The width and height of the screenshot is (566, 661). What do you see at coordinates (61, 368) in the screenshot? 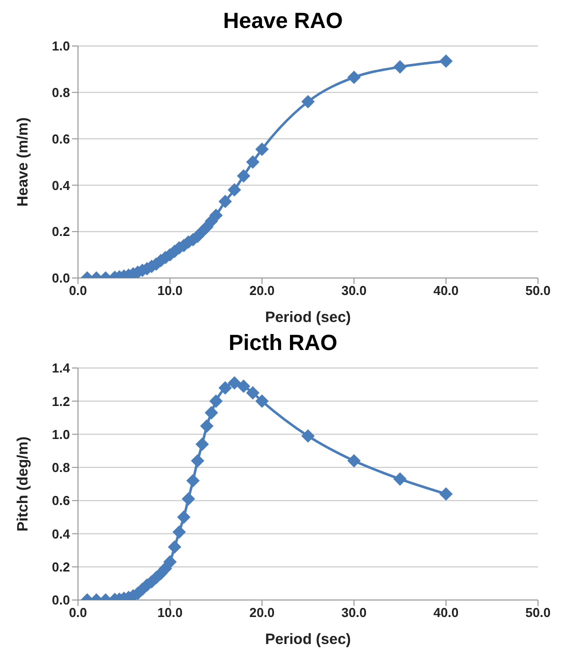
I see `y-tick-label: 1.4` at bounding box center [61, 368].